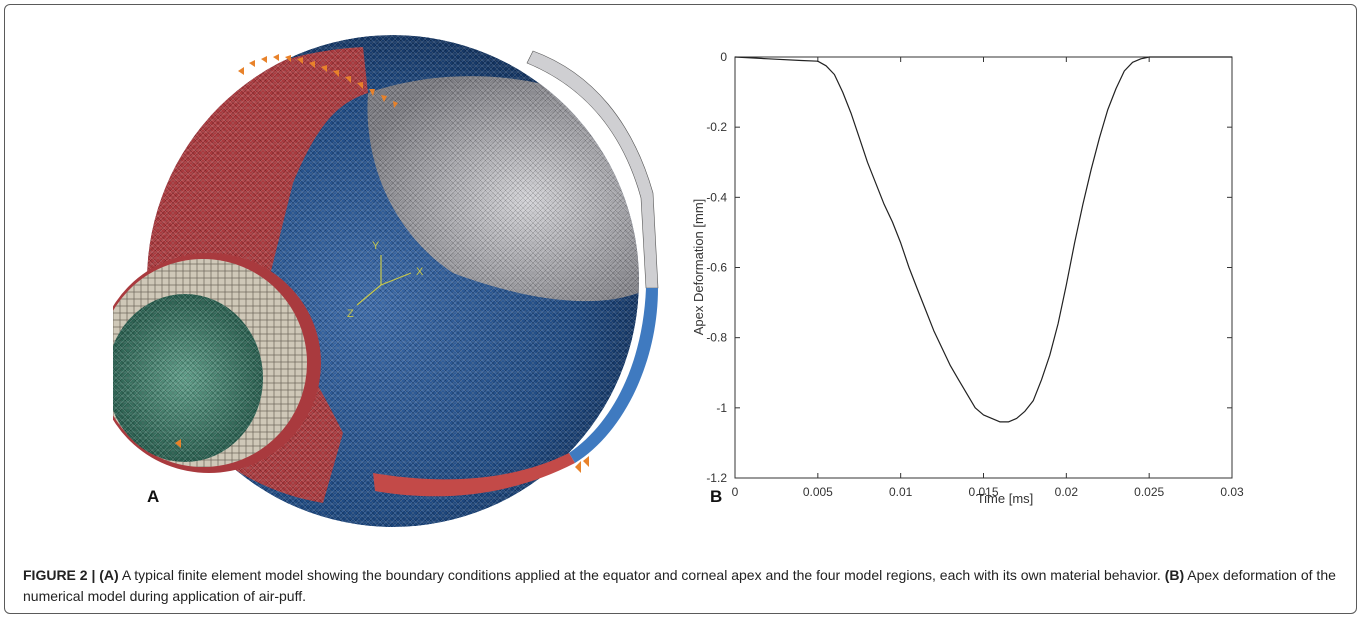 The width and height of the screenshot is (1363, 620). I want to click on coordinate-axes, so click(384, 280).